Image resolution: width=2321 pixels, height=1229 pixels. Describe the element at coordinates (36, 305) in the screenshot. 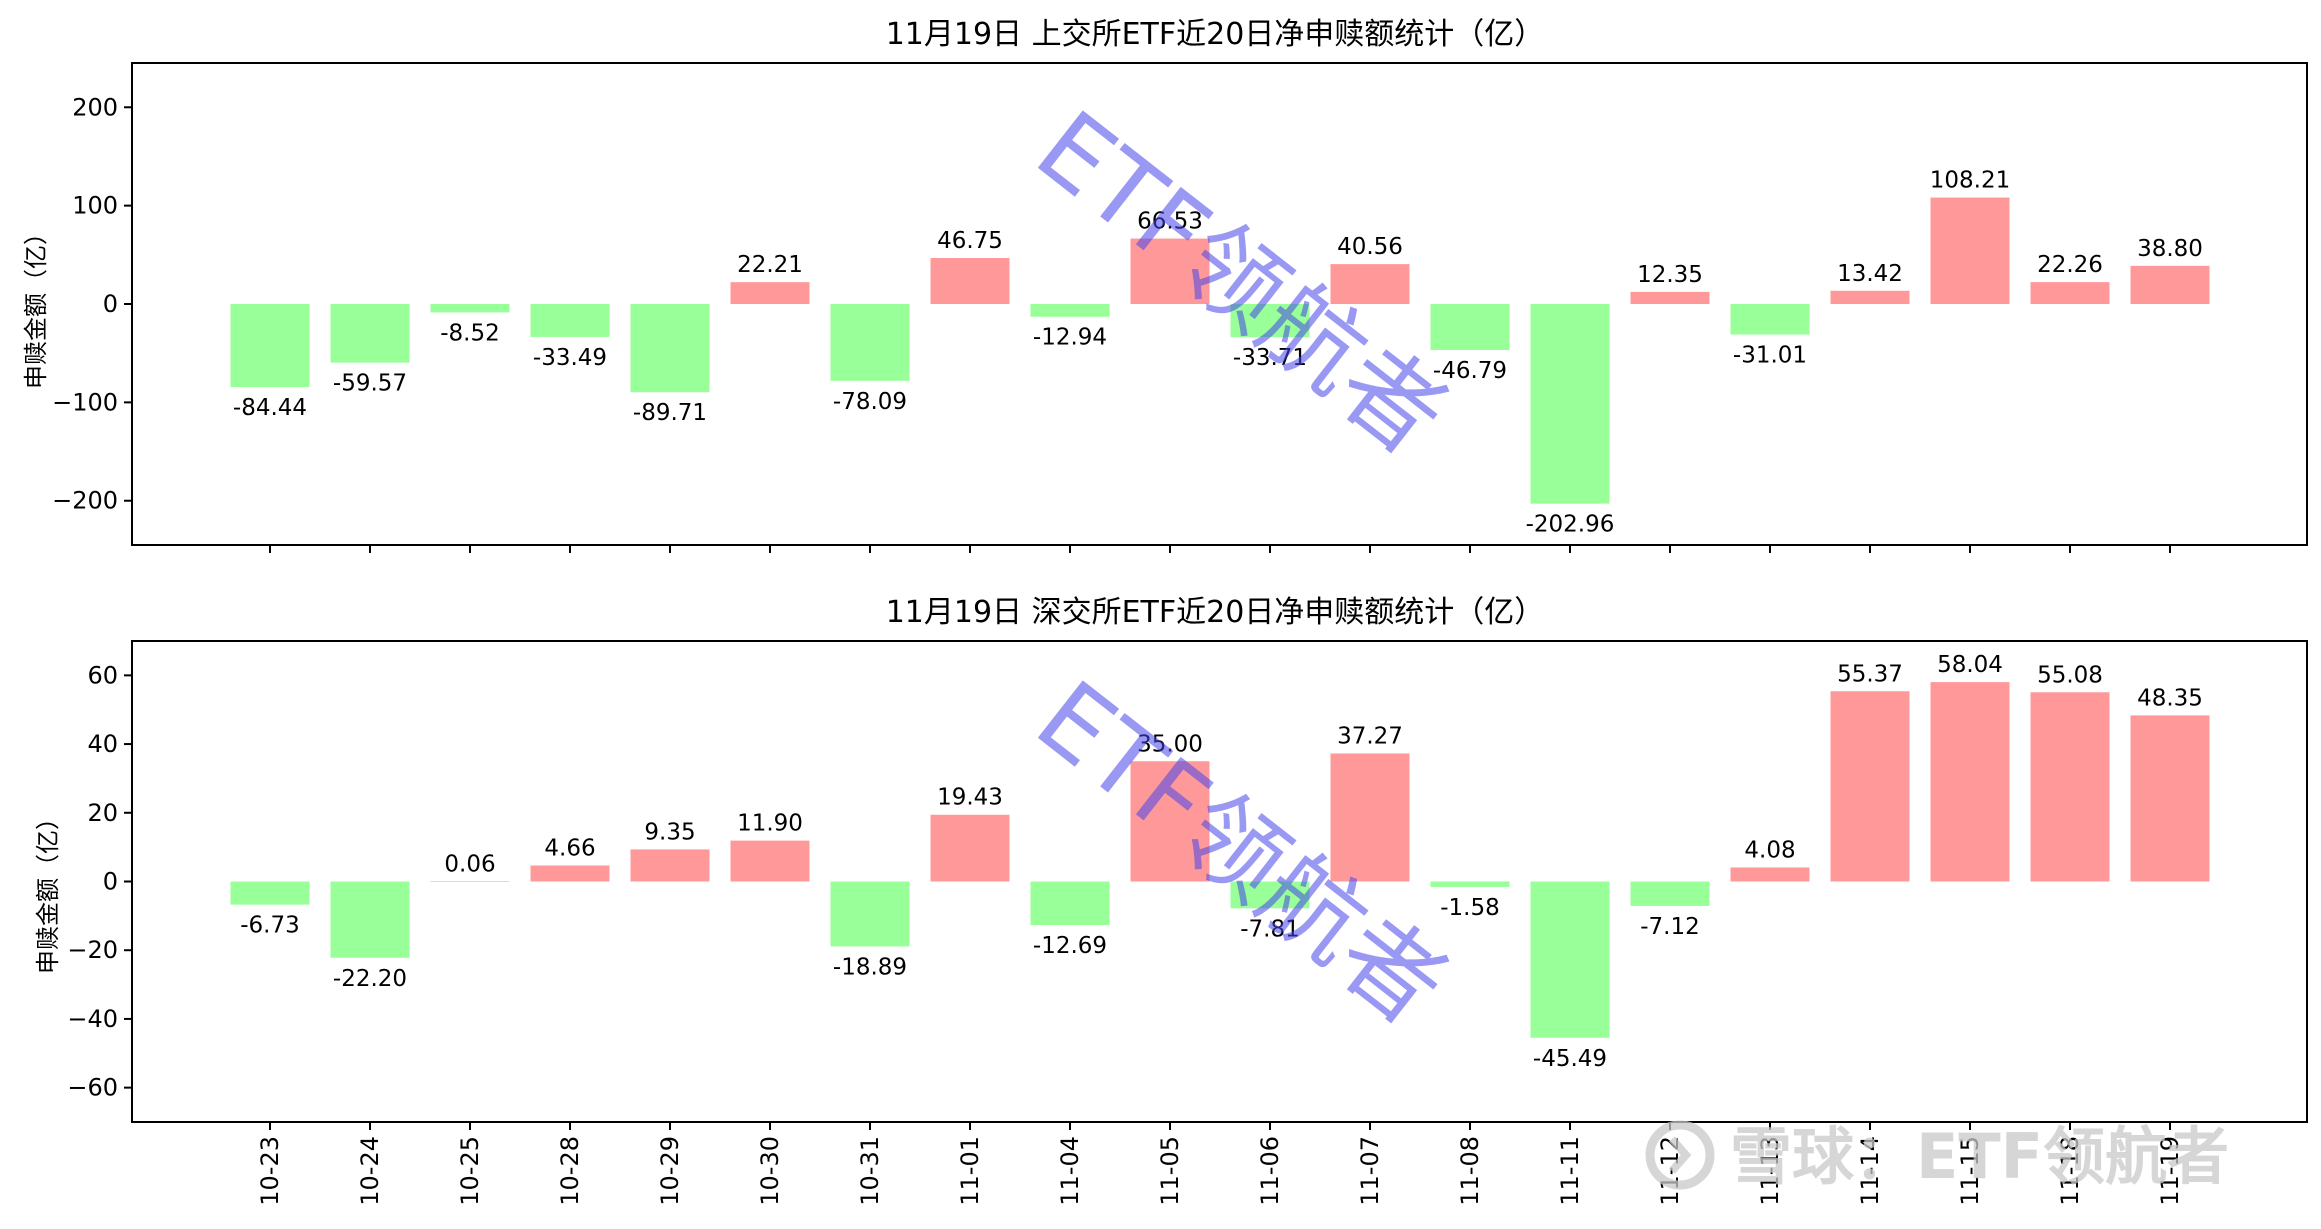

I see `sse-y-axis-label: 申赎金额（亿）` at that location.